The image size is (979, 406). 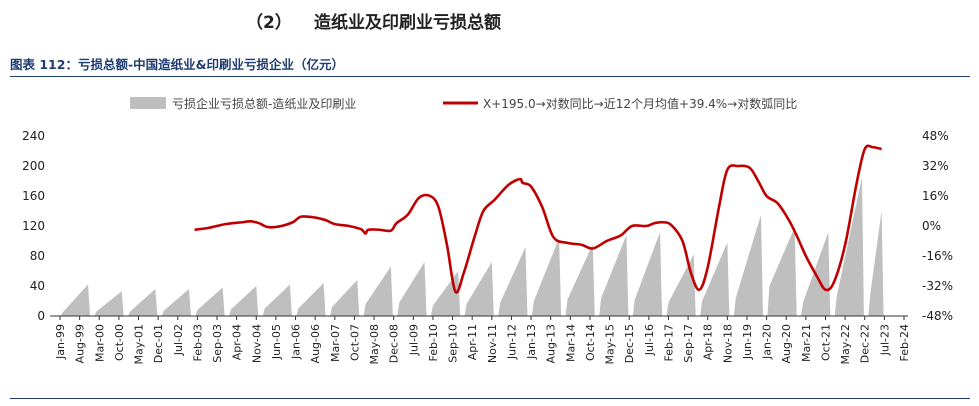 What do you see at coordinates (433, 342) in the screenshot?
I see `x-tick-label-19: Feb-10` at bounding box center [433, 342].